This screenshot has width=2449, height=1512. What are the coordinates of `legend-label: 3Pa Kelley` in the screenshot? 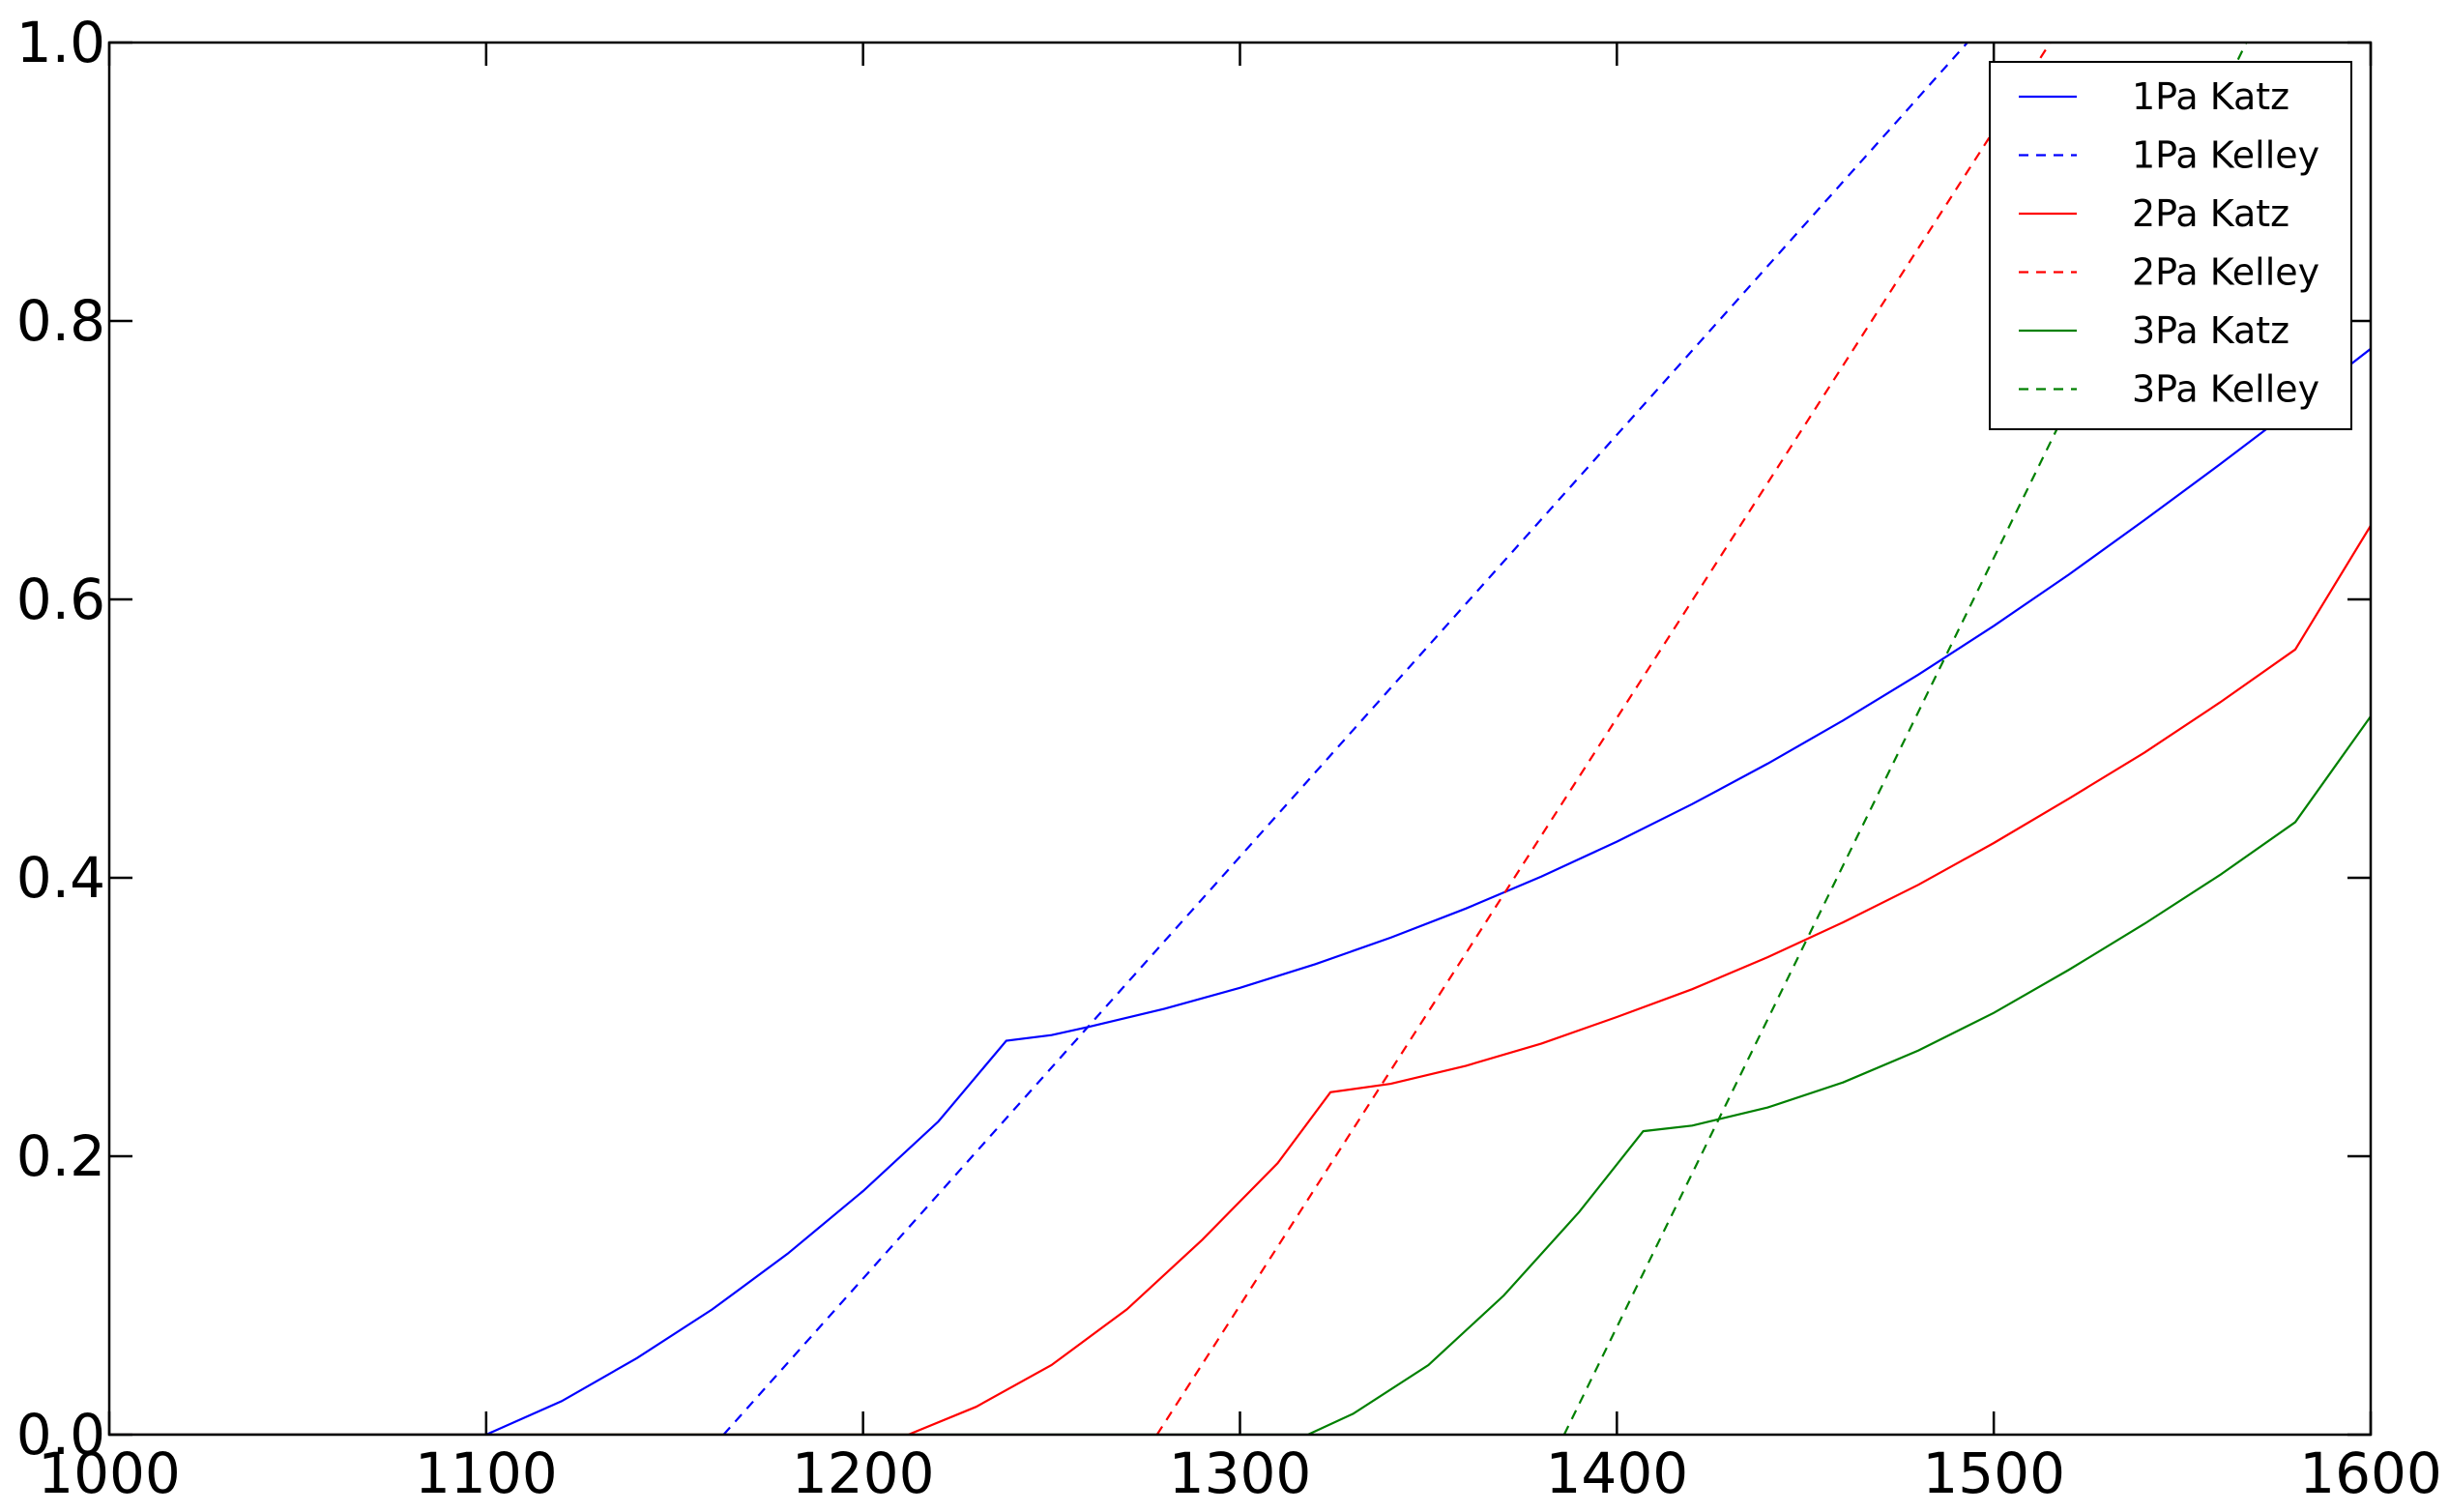 It's located at (2225, 389).